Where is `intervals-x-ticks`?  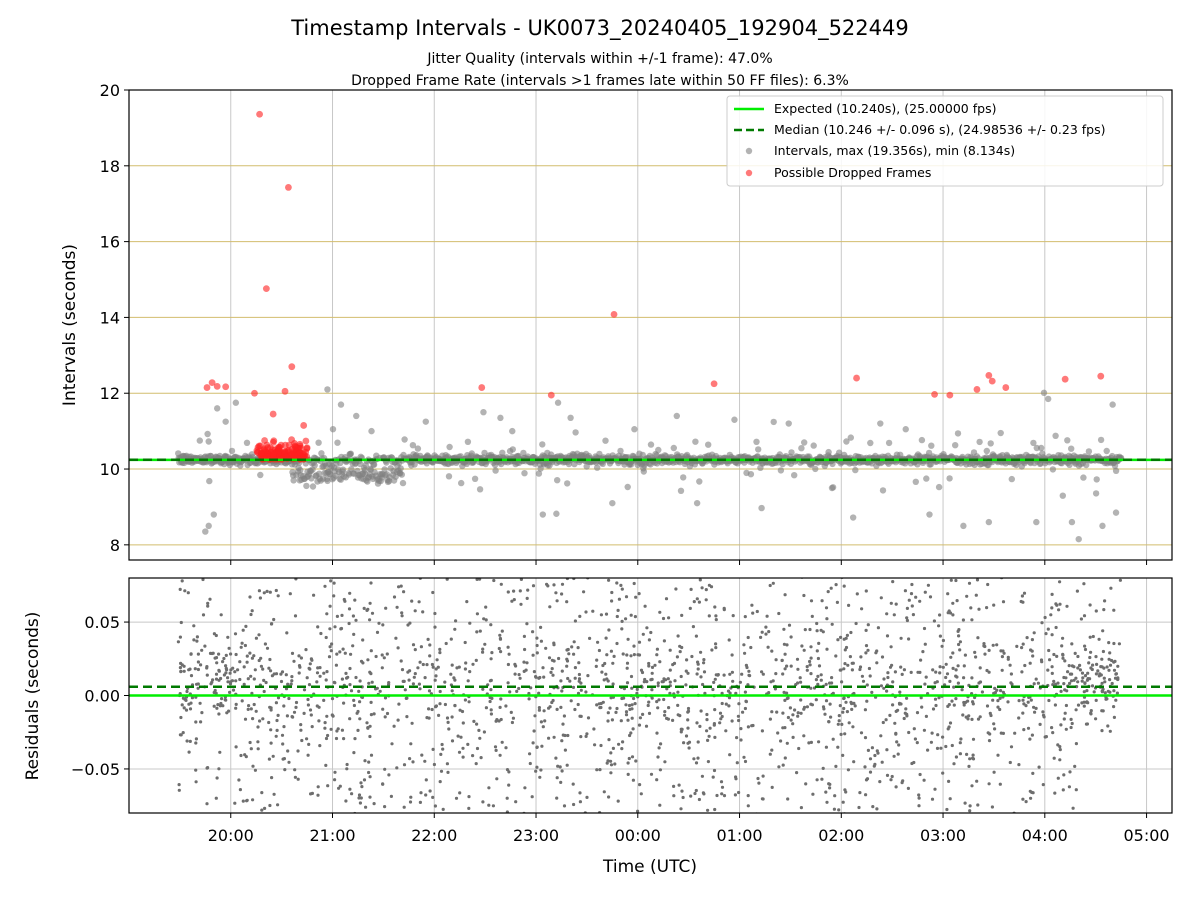 intervals-x-ticks is located at coordinates (689, 562).